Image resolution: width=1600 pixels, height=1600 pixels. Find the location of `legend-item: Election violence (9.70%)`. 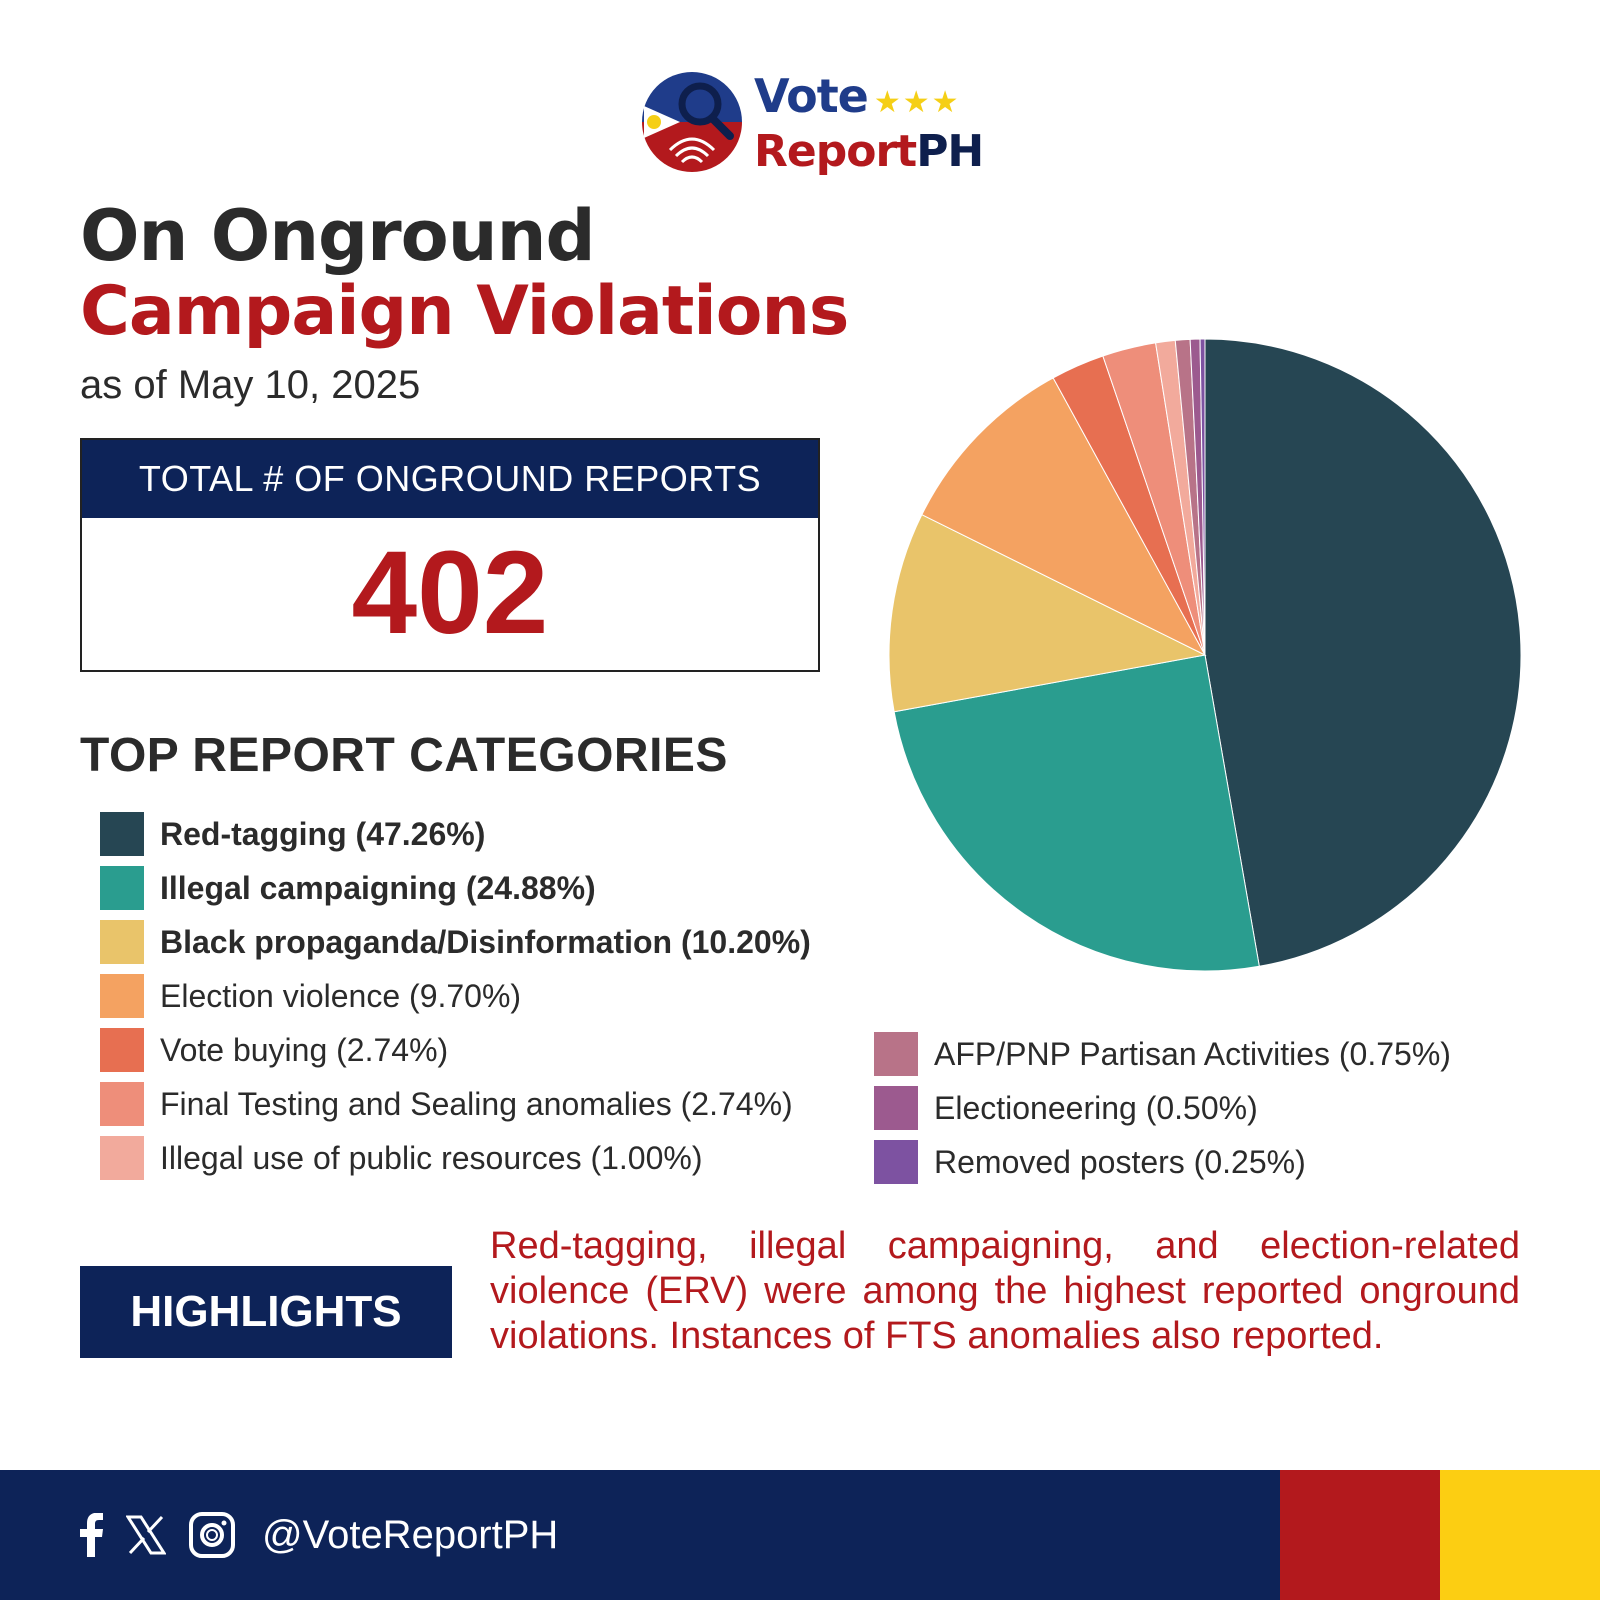

legend-item: Election violence (9.70%) is located at coordinates (310, 996).